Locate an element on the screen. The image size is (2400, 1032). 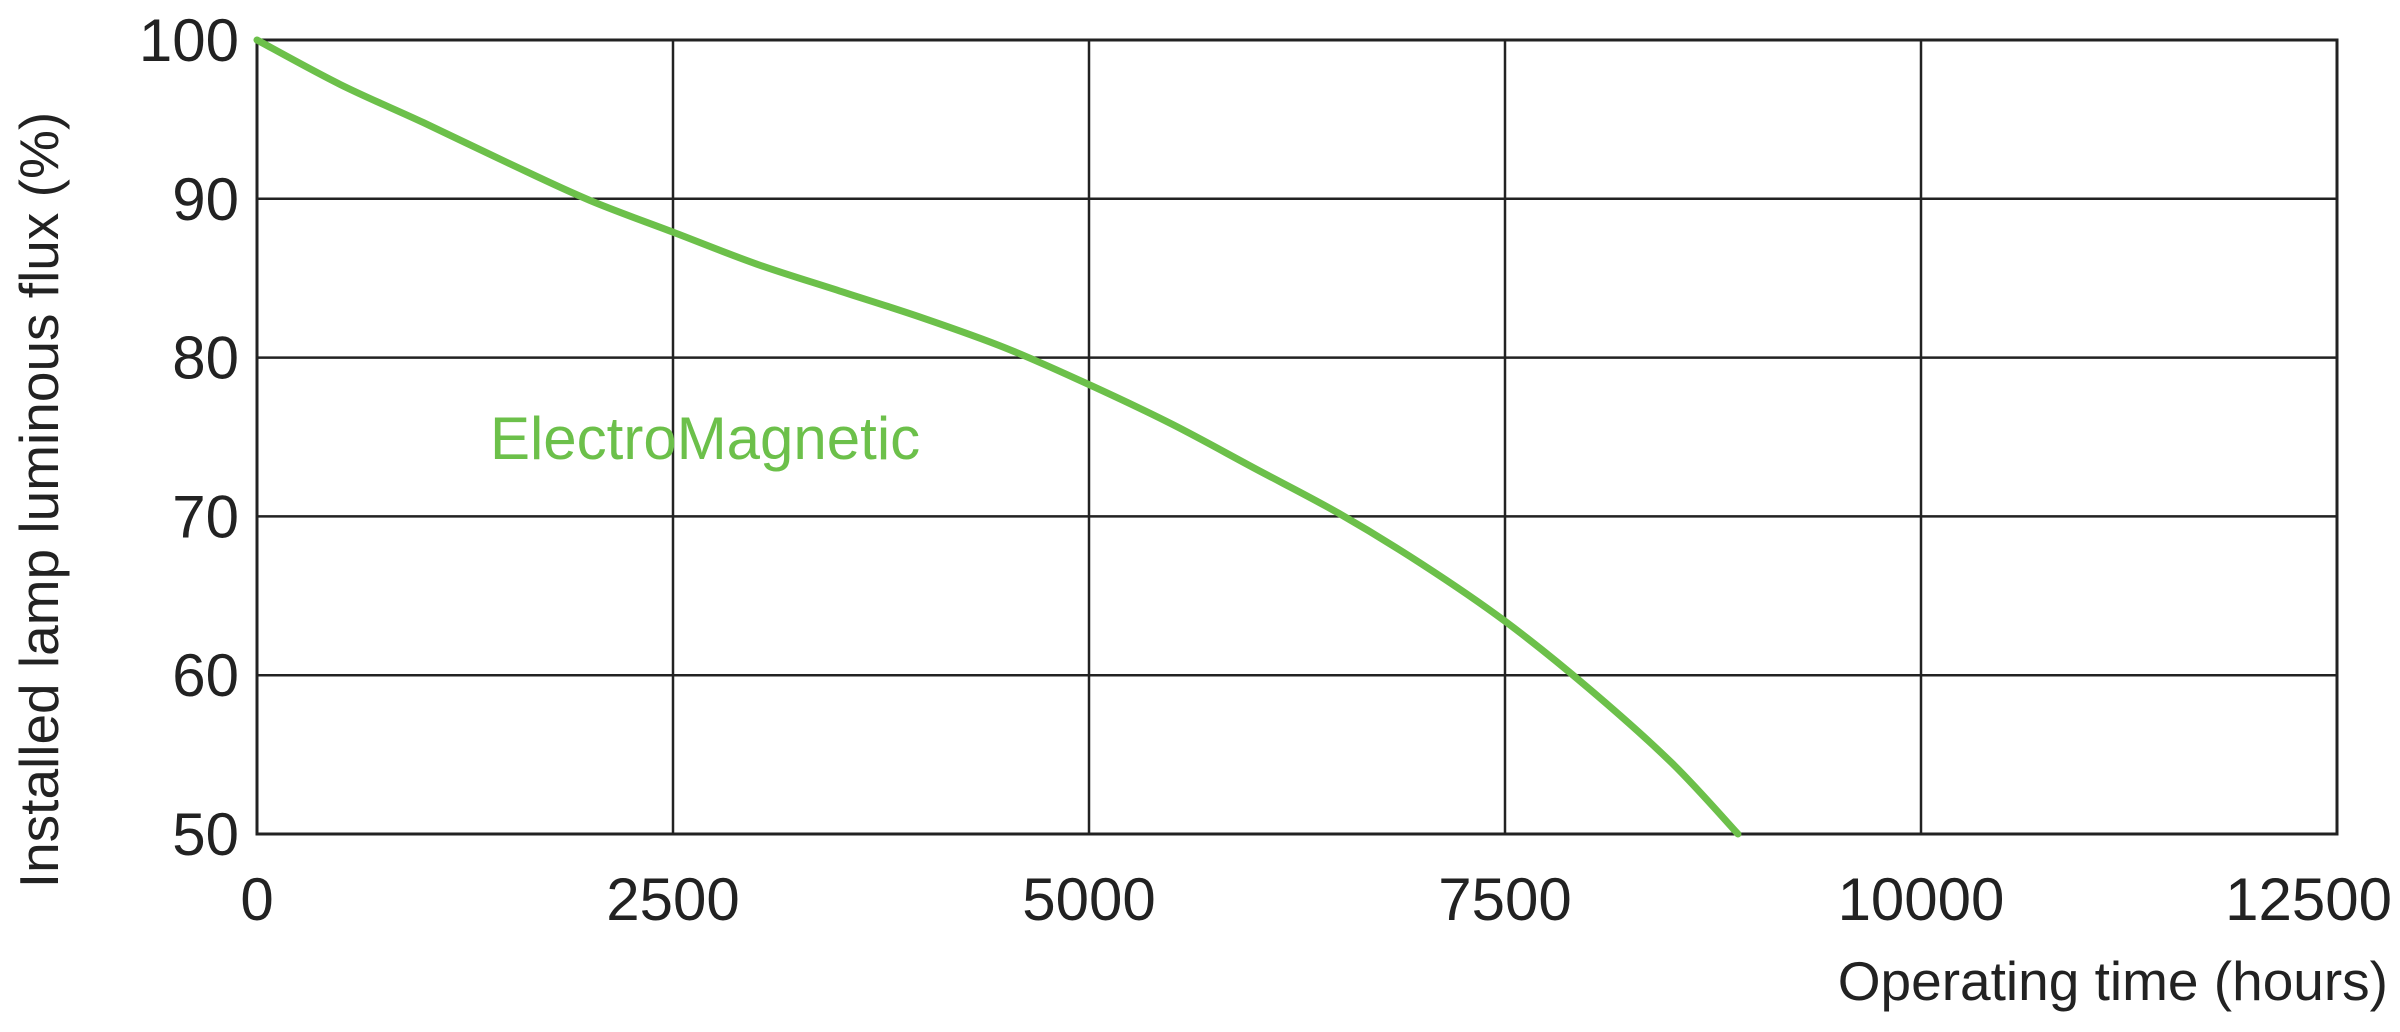
series-label-electromagnetic: ElectroMagnetic is located at coordinates (705, 438).